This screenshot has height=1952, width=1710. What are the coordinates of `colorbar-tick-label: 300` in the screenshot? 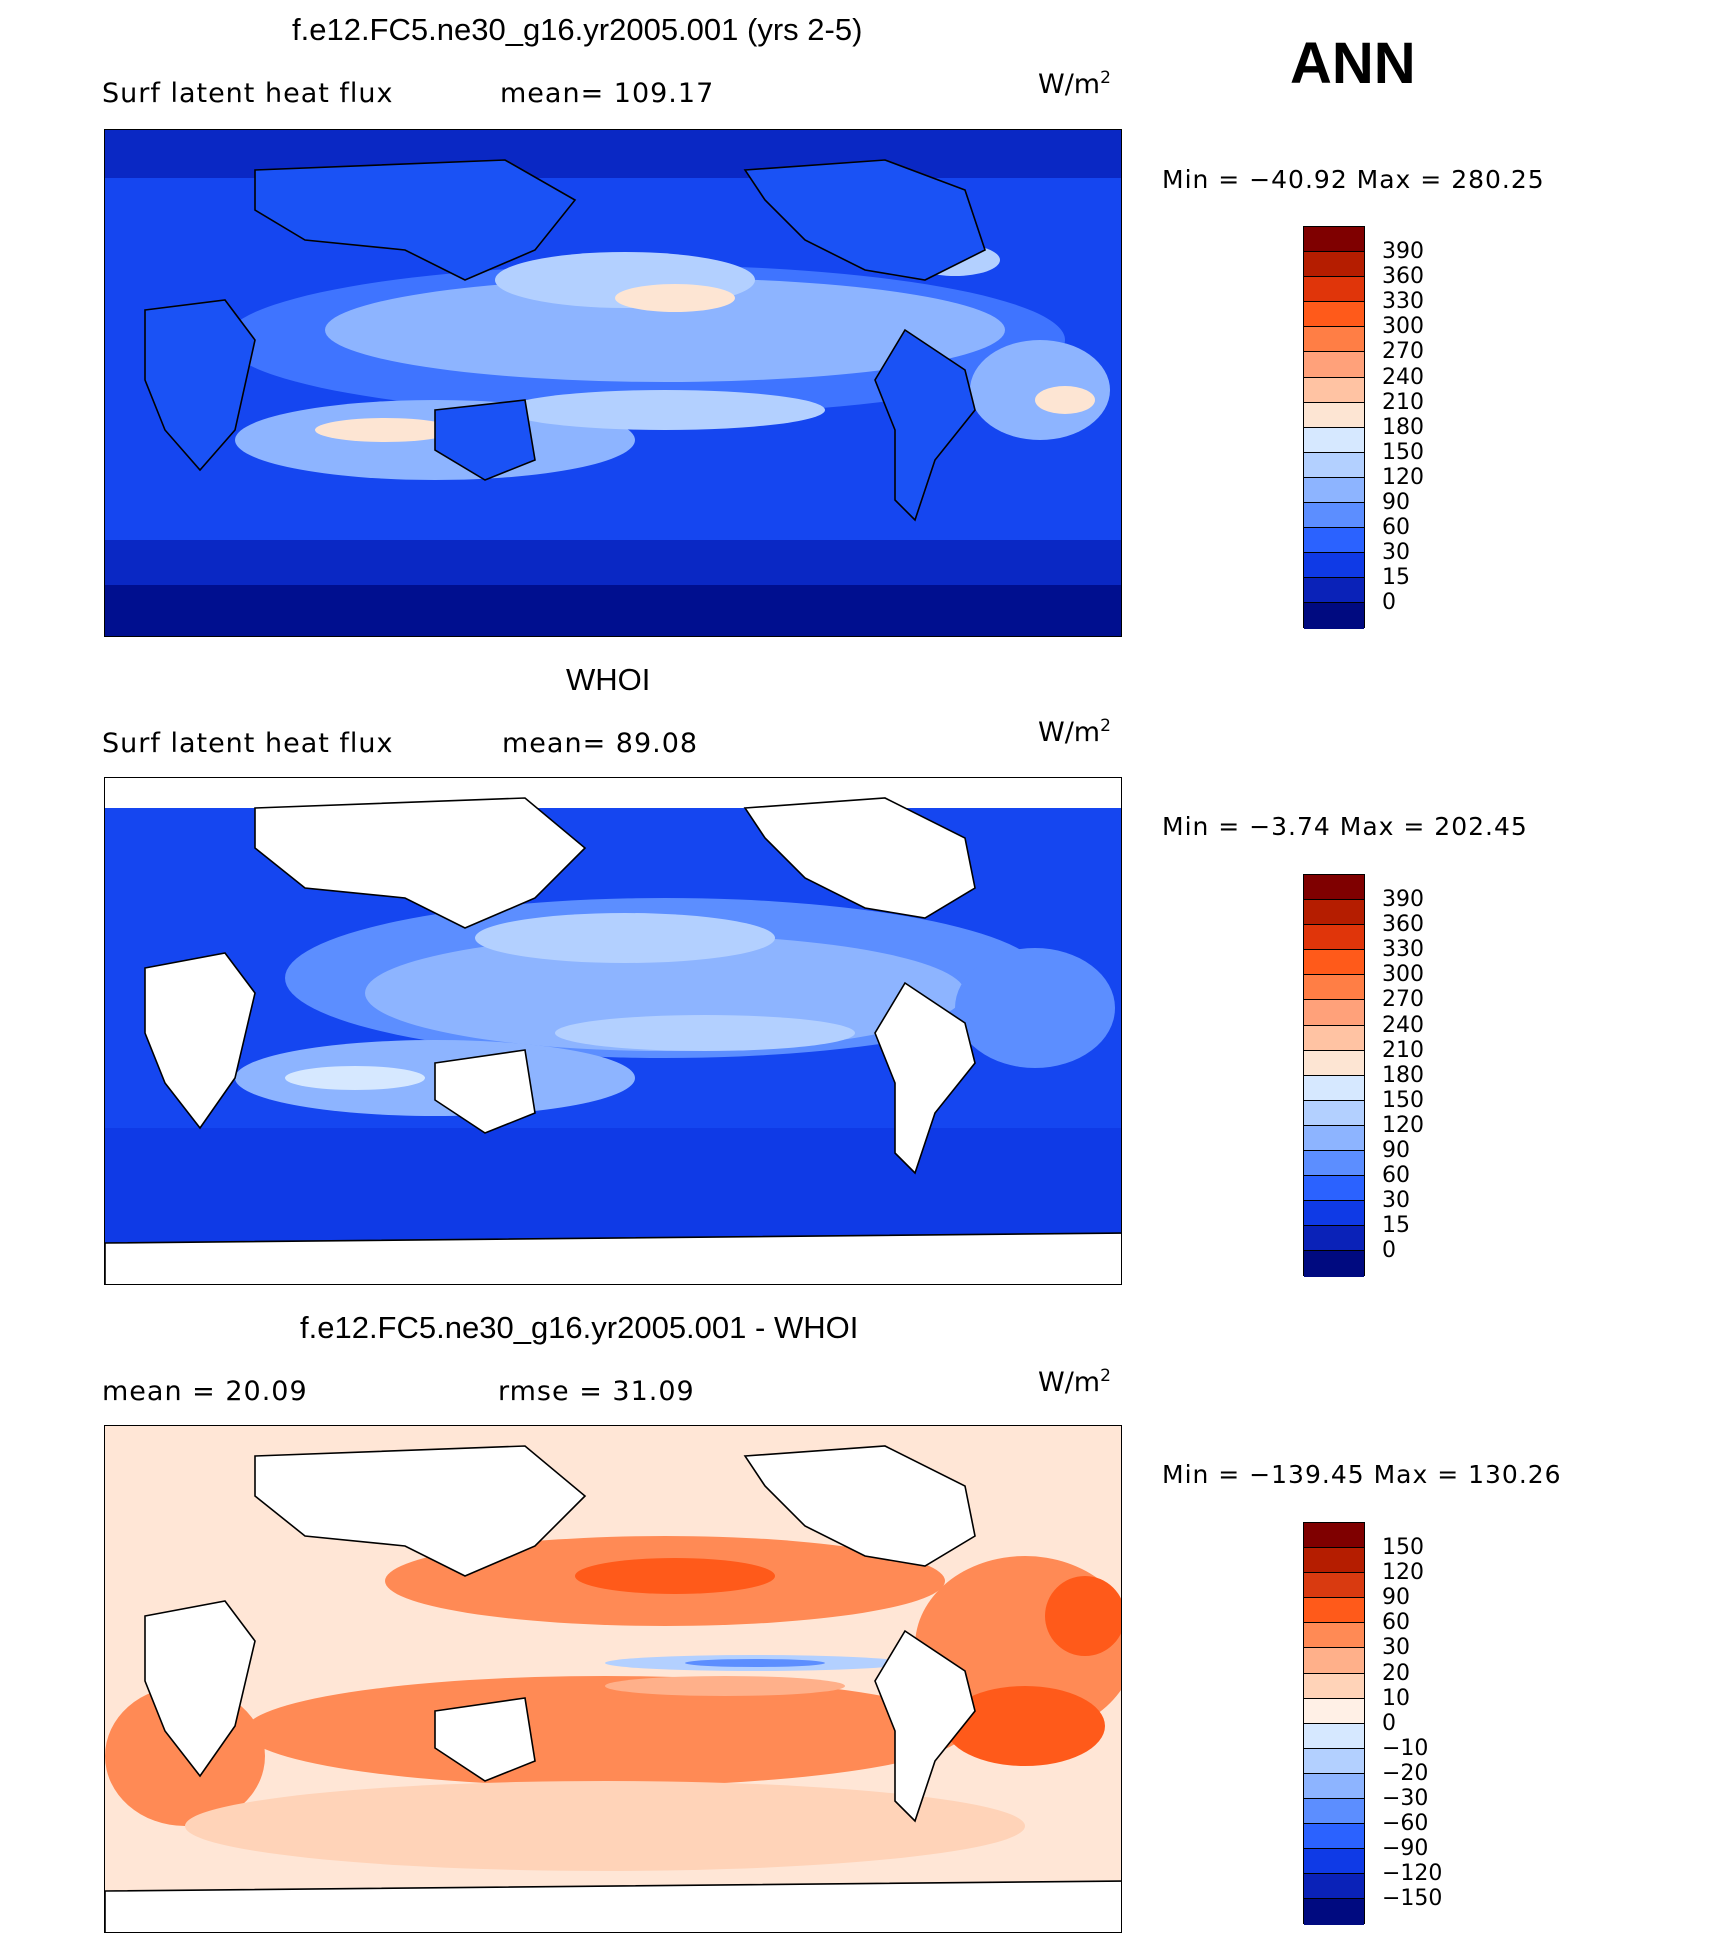 It's located at (1403, 974).